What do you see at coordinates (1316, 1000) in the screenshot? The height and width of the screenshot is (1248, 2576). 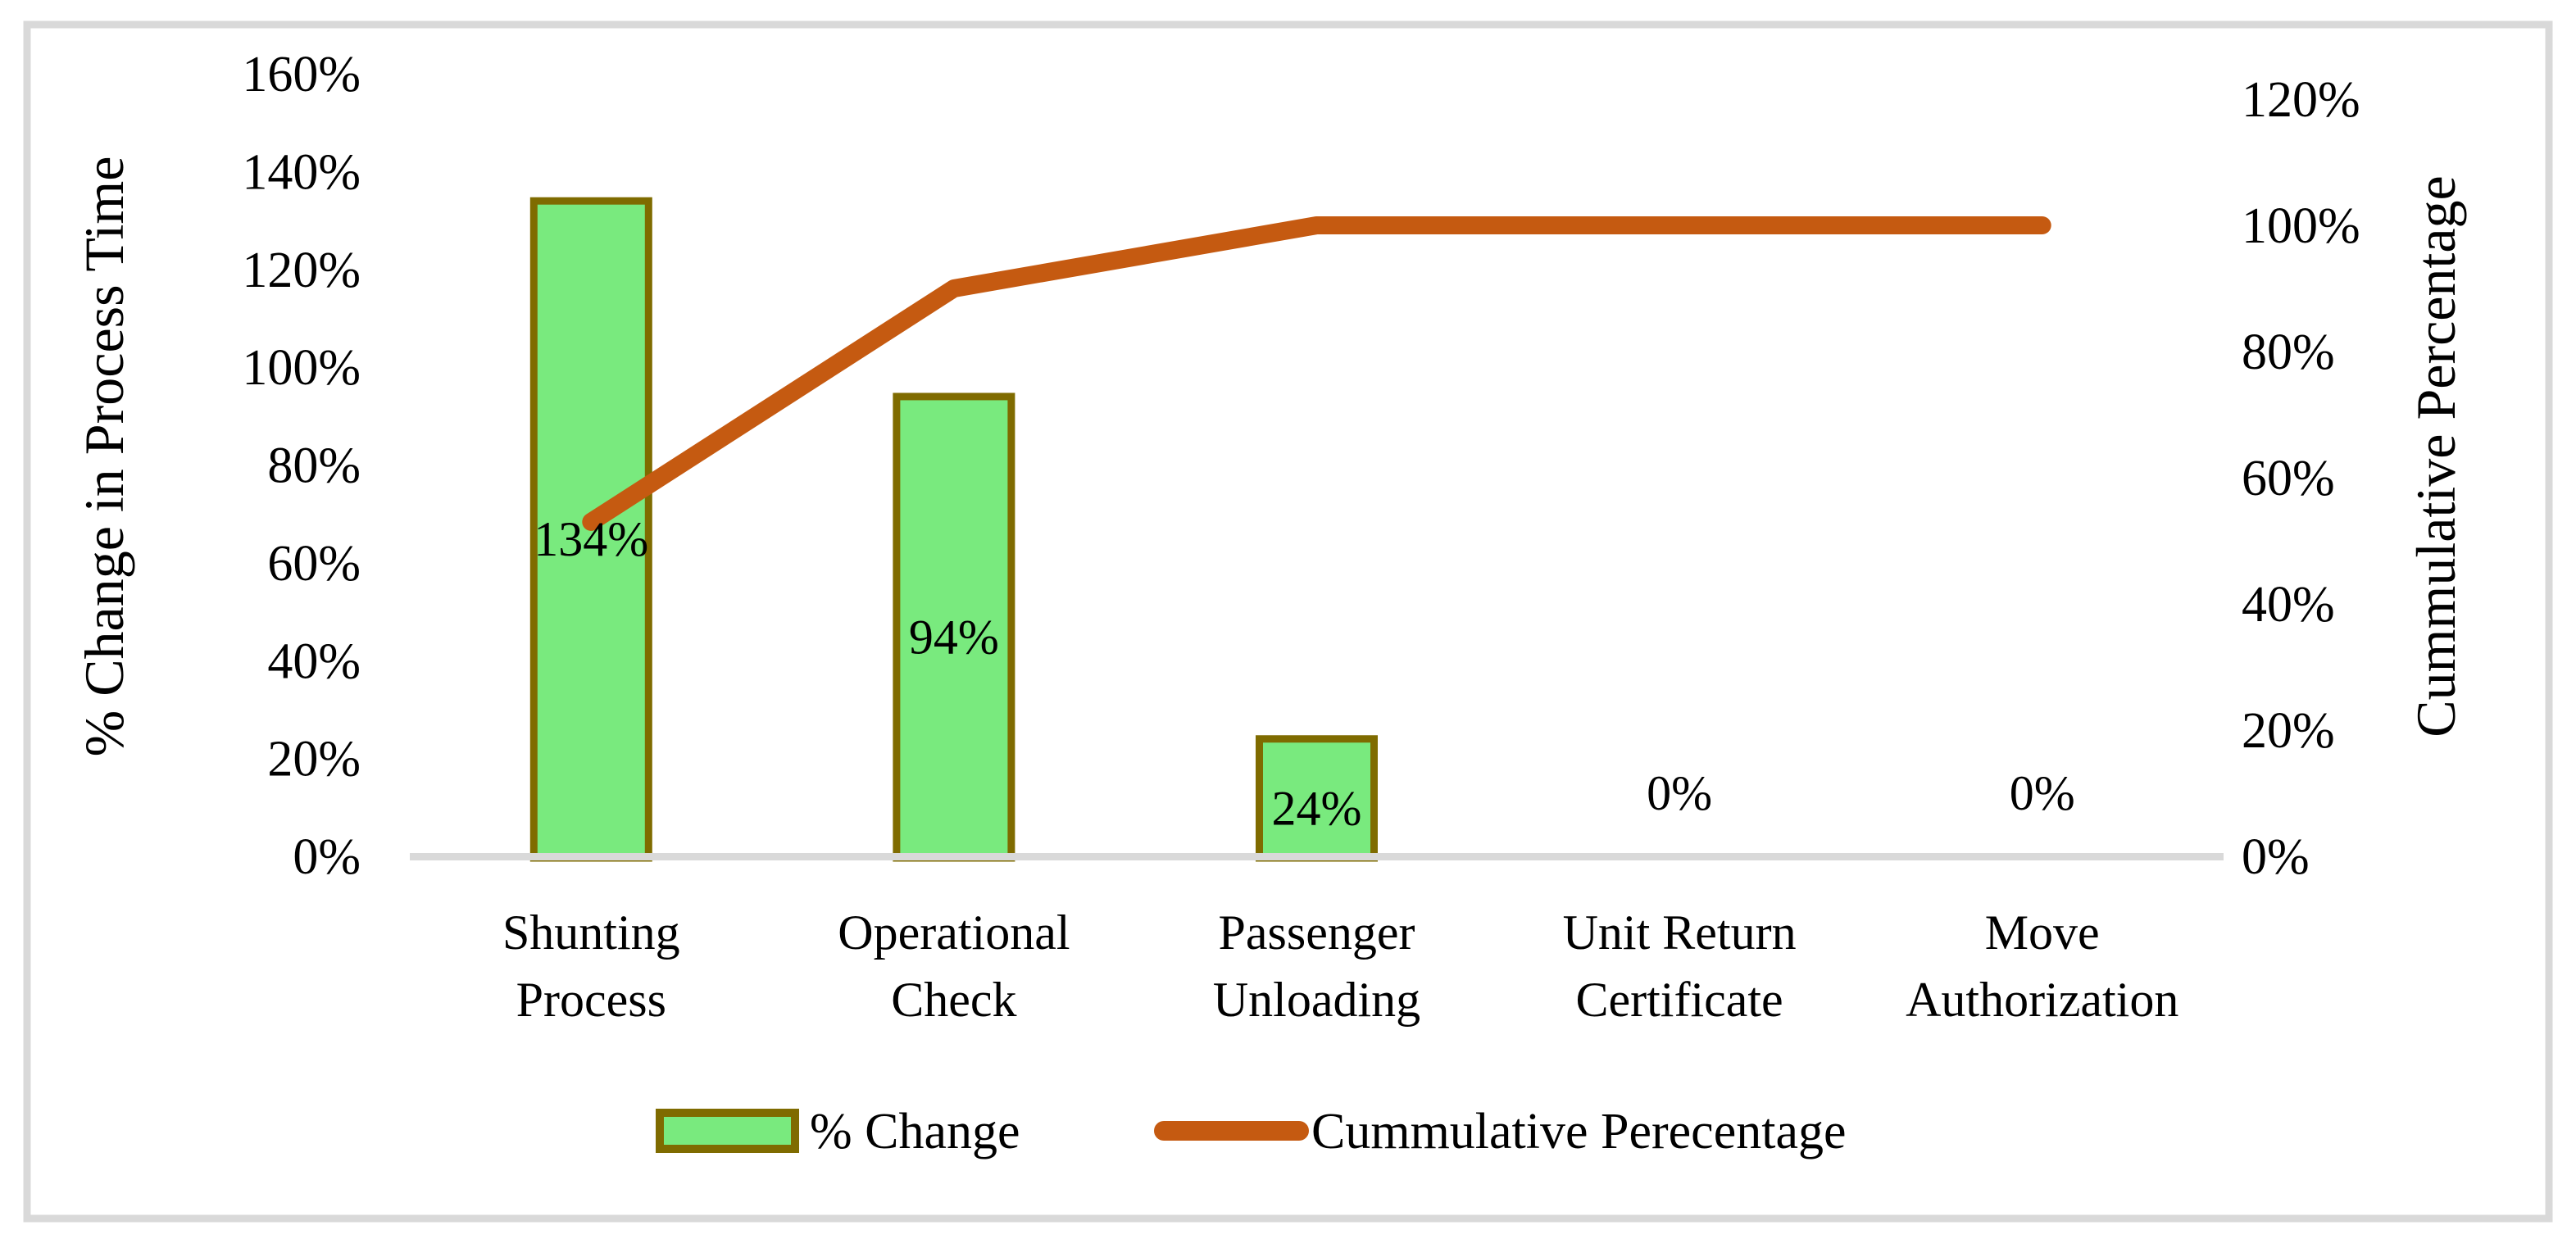 I see `category-label: Unloading` at bounding box center [1316, 1000].